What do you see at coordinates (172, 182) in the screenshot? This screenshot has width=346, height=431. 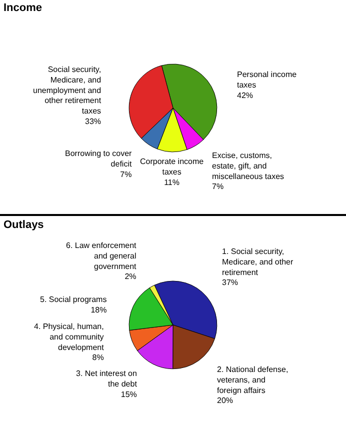 I see `data-label: 11%` at bounding box center [172, 182].